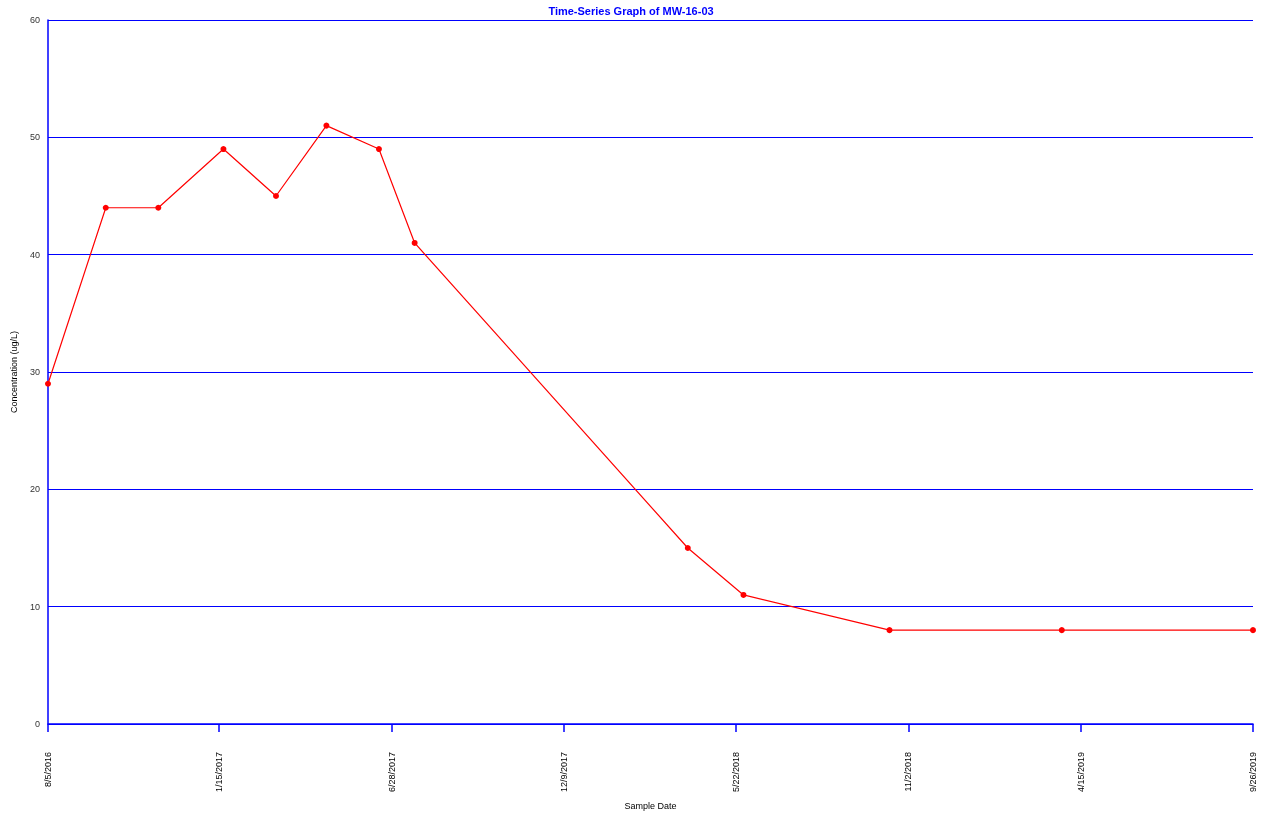 The image size is (1262, 815). I want to click on x-tick-label: 1/15/2017, so click(219, 772).